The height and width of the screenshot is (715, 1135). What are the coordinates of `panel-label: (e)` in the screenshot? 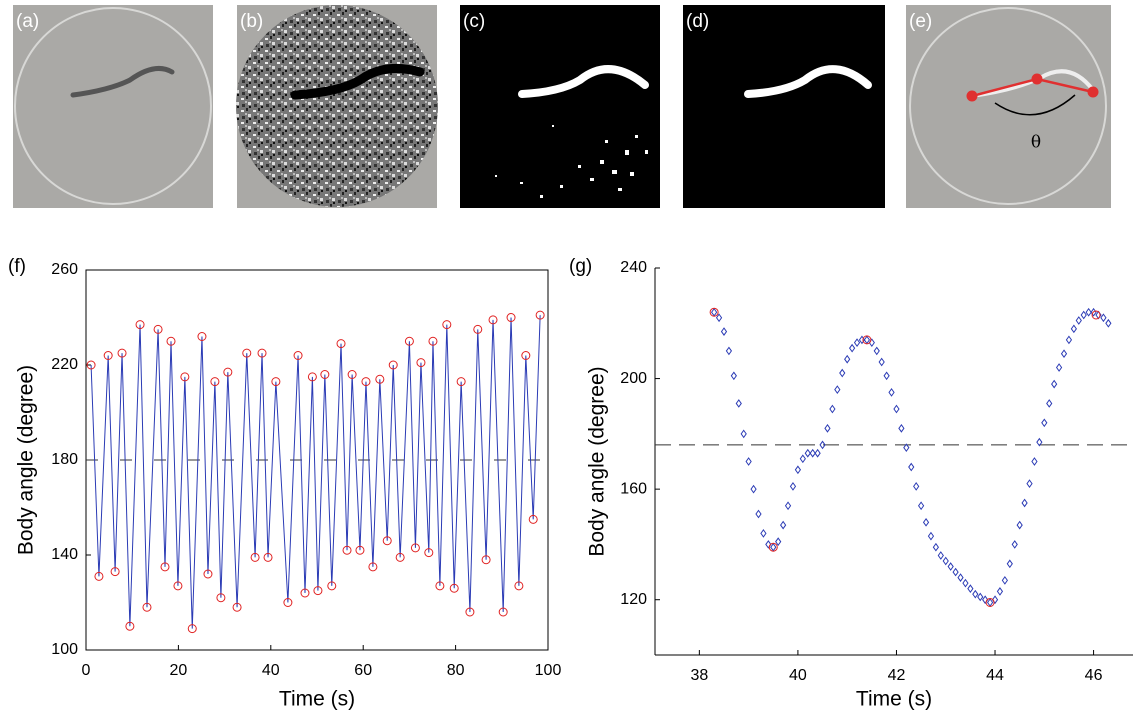 It's located at (920, 21).